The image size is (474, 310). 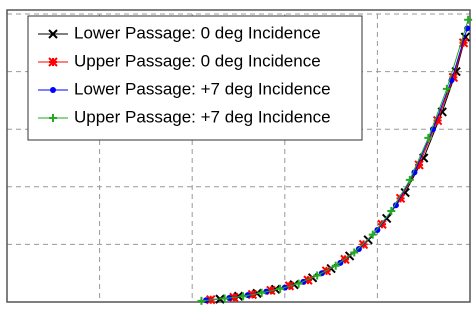 I want to click on legend-label: Lower Passage: +7 deg Incidence, so click(x=202, y=88).